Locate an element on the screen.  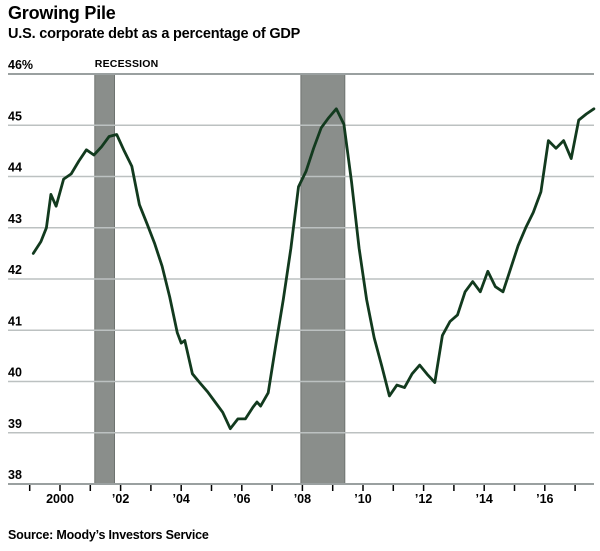
y-tick-label: 39 is located at coordinates (15, 424).